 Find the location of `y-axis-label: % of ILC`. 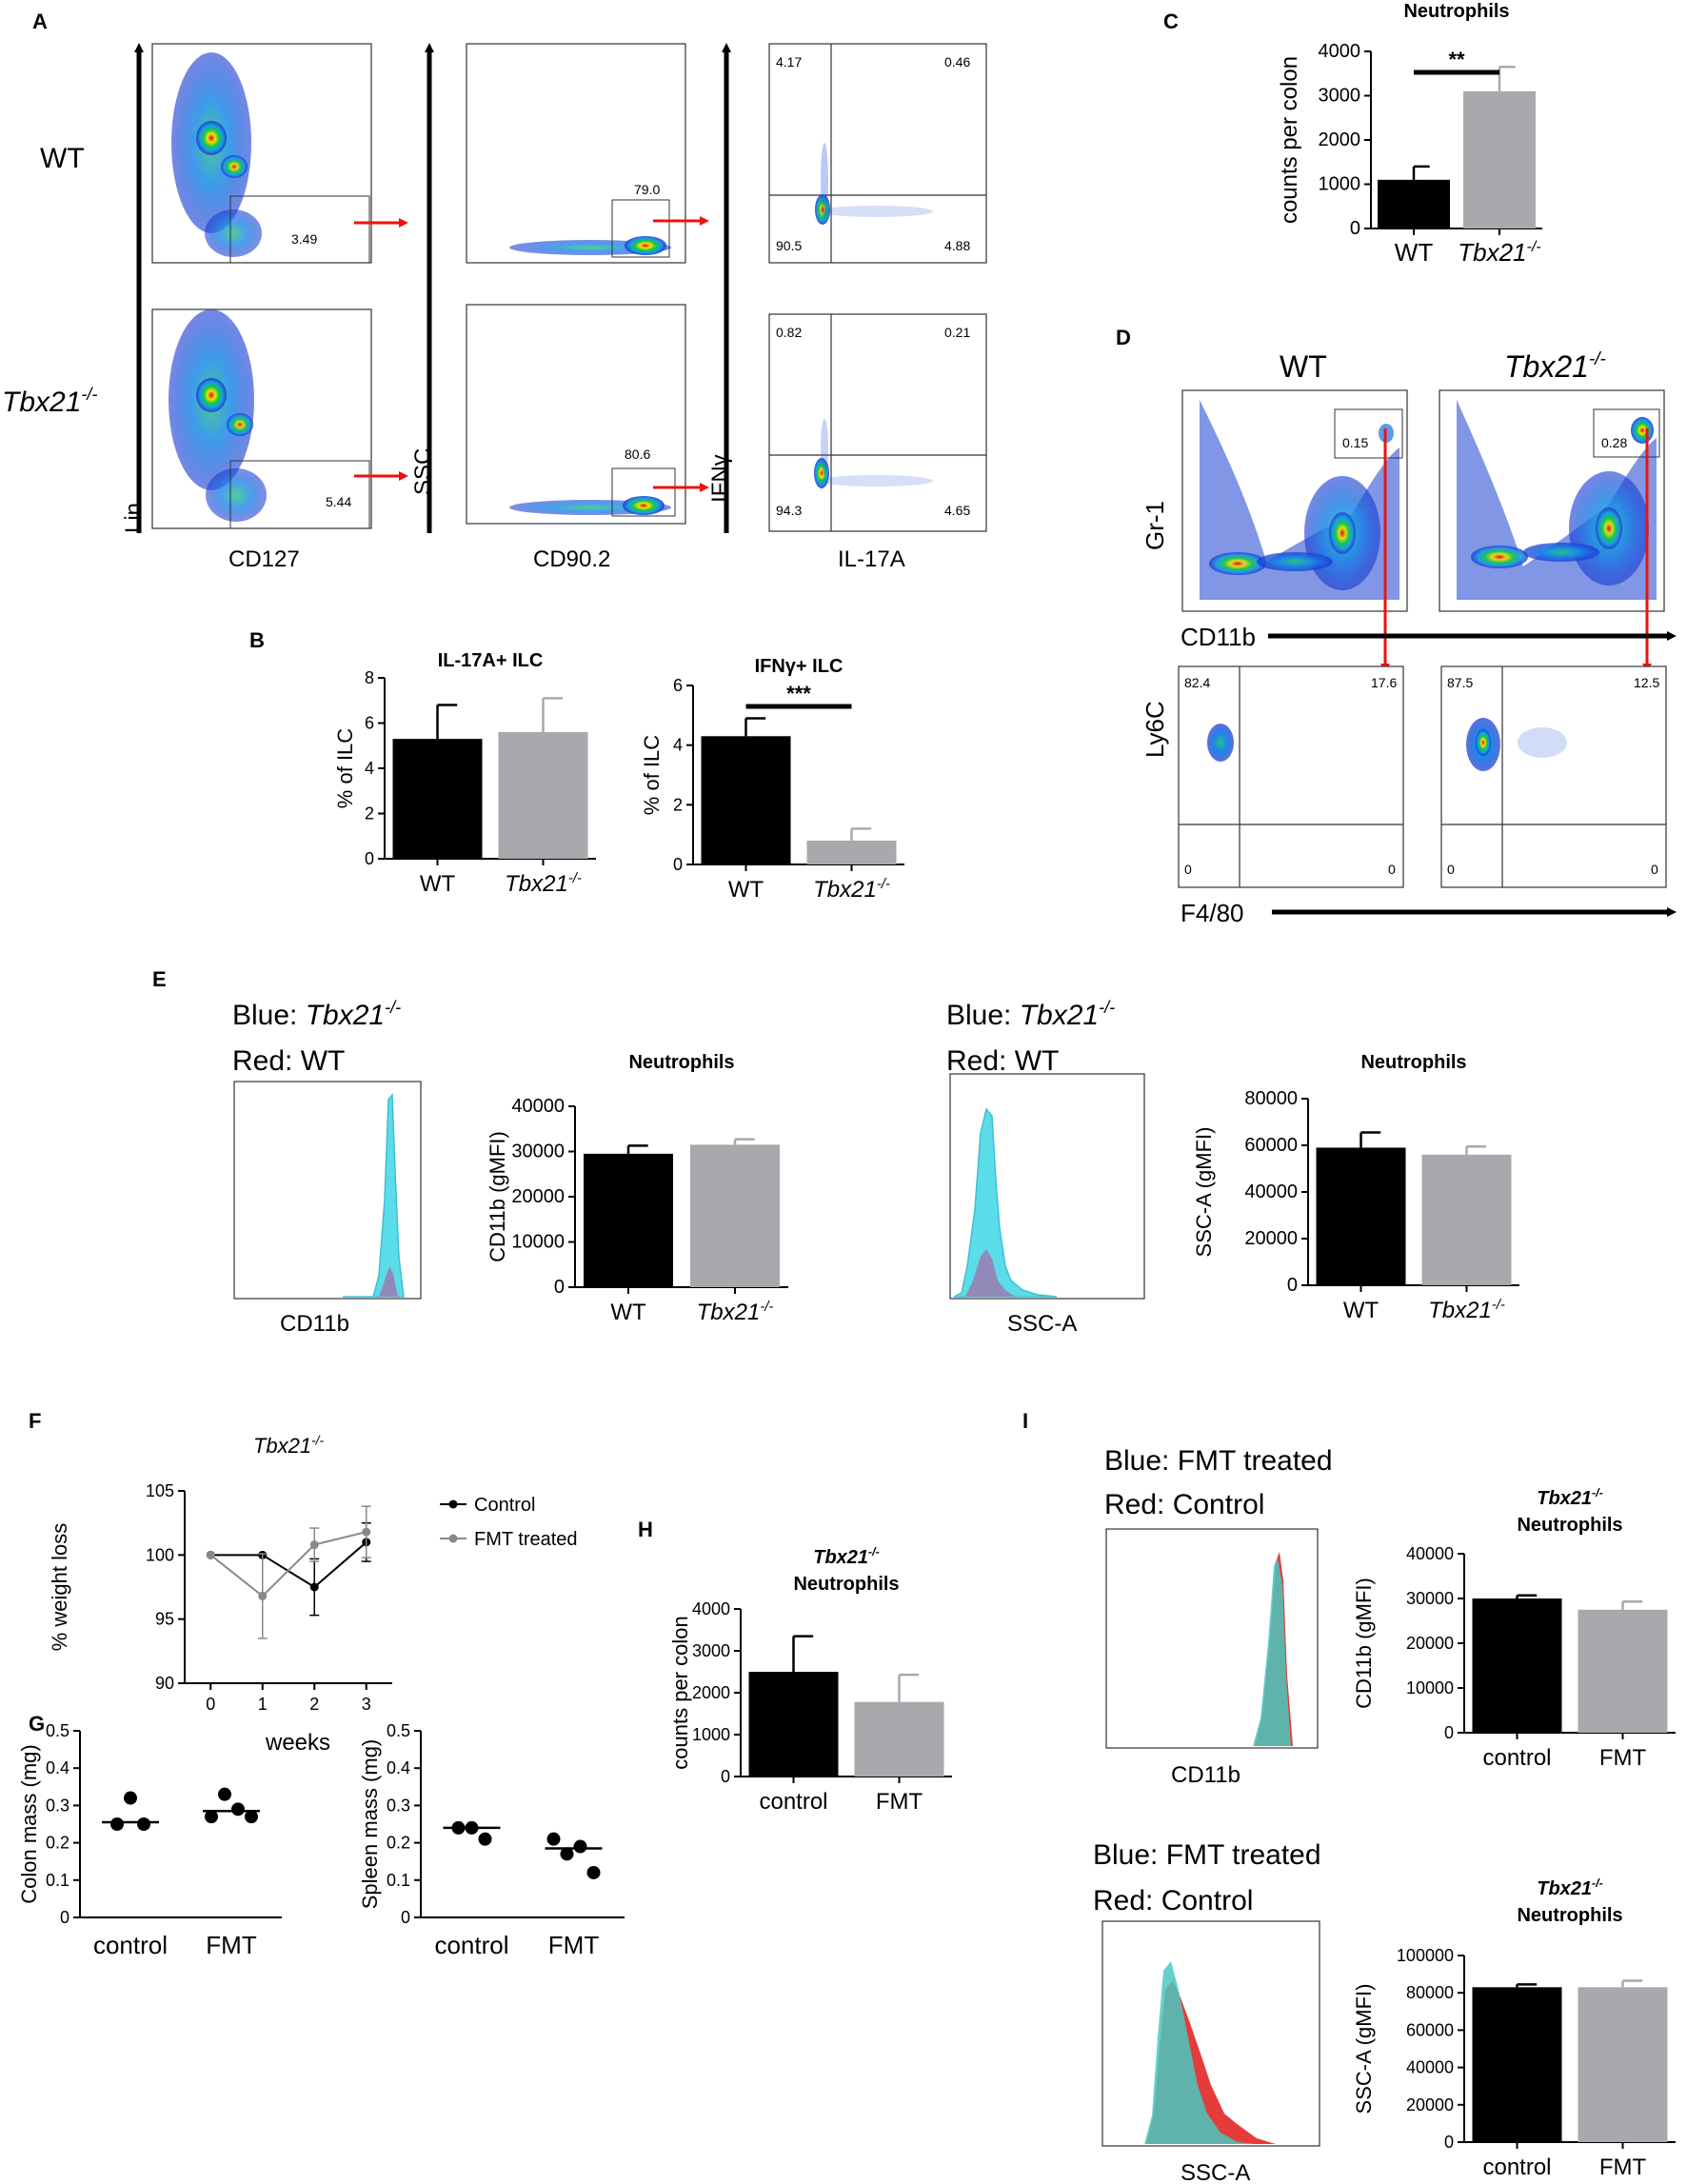

y-axis-label: % of ILC is located at coordinates (652, 775).